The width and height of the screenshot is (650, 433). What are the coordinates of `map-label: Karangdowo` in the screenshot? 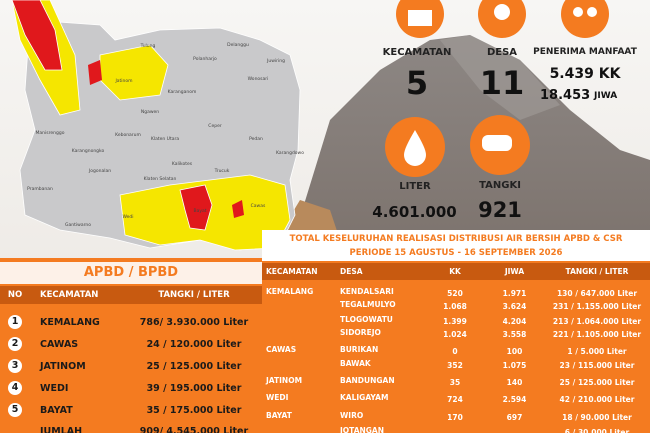 It's located at (290, 153).